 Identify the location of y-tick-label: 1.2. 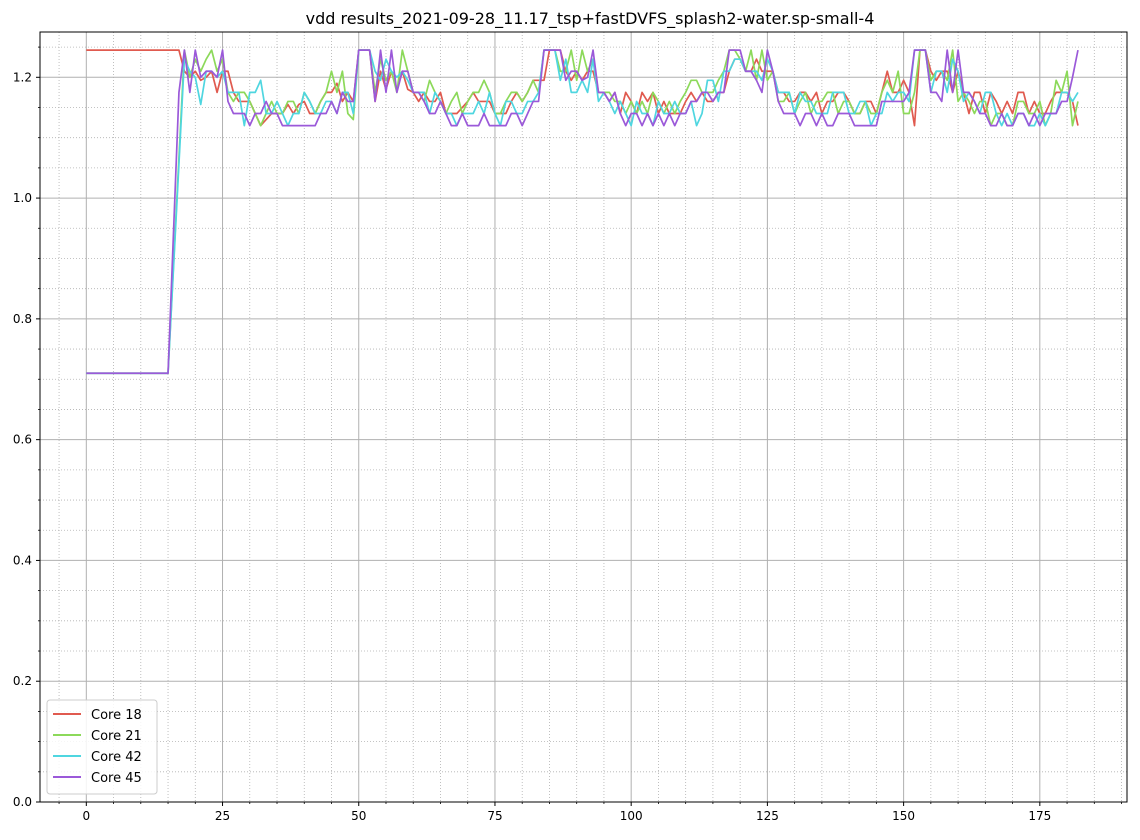
(22, 77).